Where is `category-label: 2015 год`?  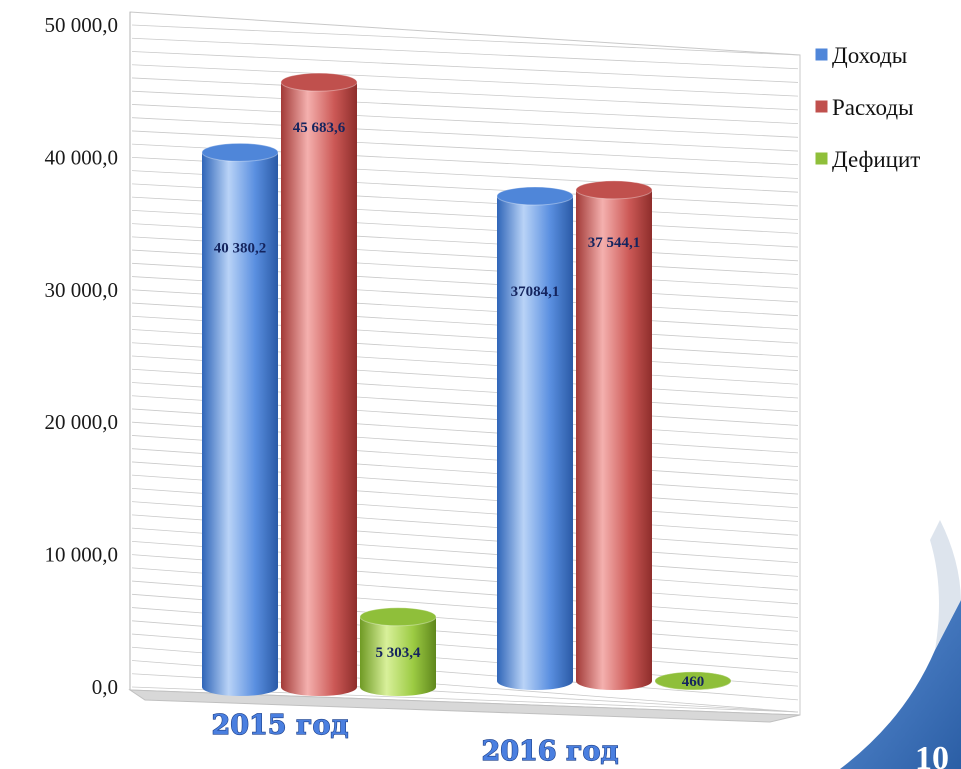 category-label: 2015 год is located at coordinates (279, 725).